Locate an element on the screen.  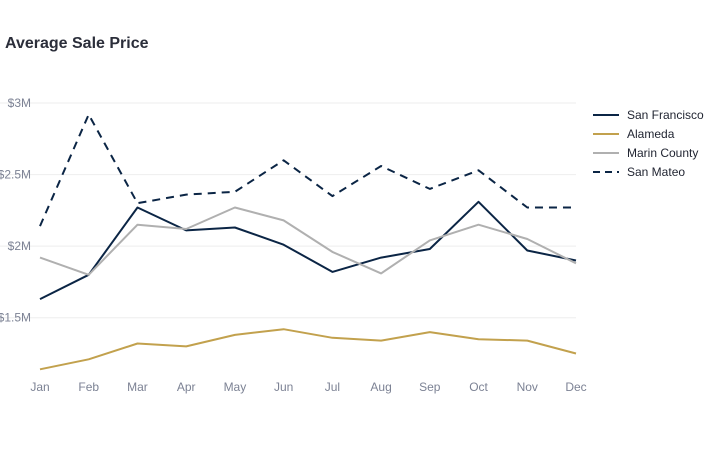
y-tick-label: $2.5M is located at coordinates (15, 175).